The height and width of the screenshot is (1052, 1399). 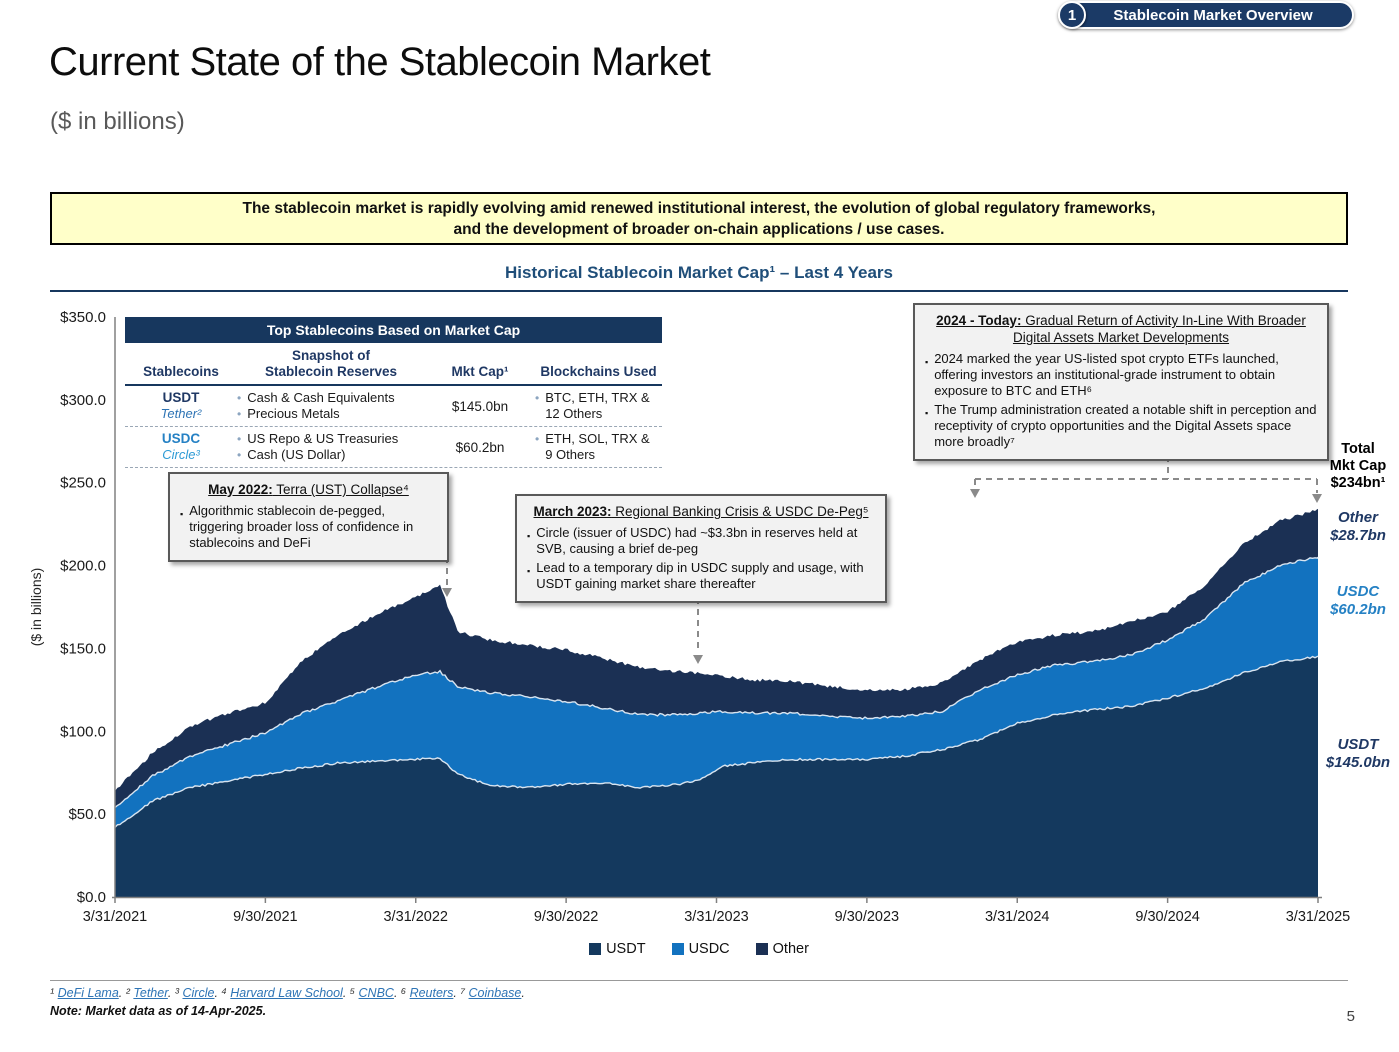 I want to click on footnote-link: Circle, so click(x=198, y=993).